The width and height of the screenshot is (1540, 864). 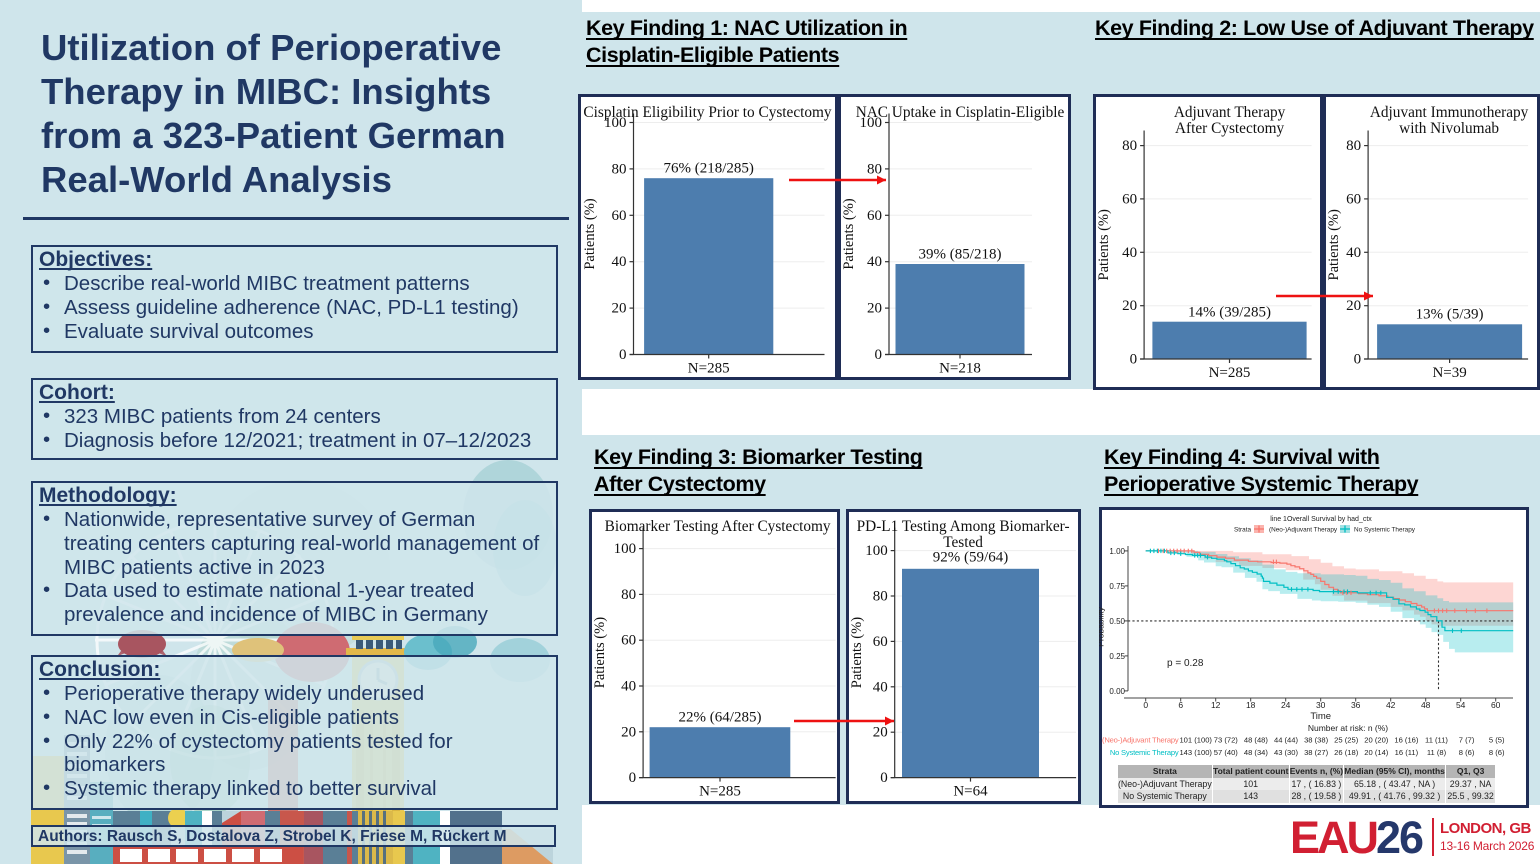 What do you see at coordinates (1229, 312) in the screenshot?
I see `svg-text: 14% (39/285)` at bounding box center [1229, 312].